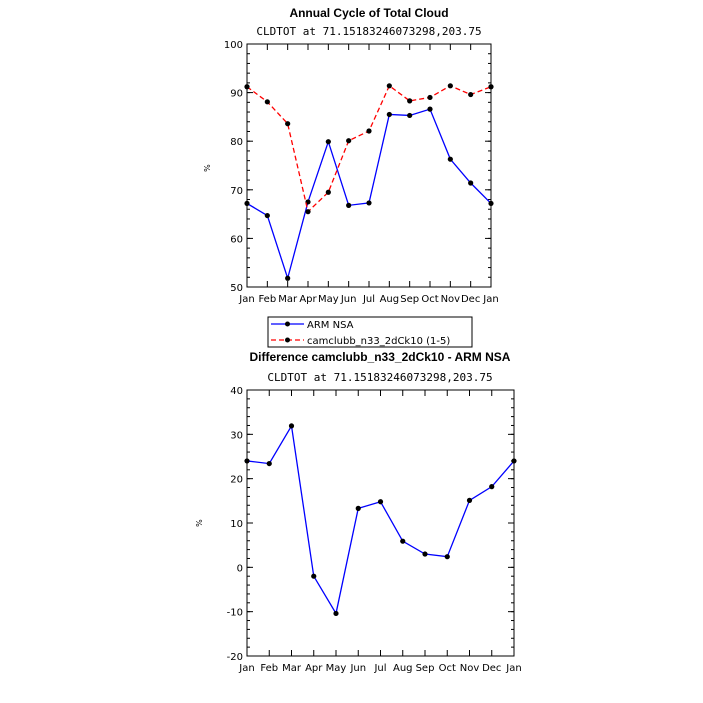 The image size is (703, 703). I want to click on top-y-tick-label: 100, so click(233, 45).